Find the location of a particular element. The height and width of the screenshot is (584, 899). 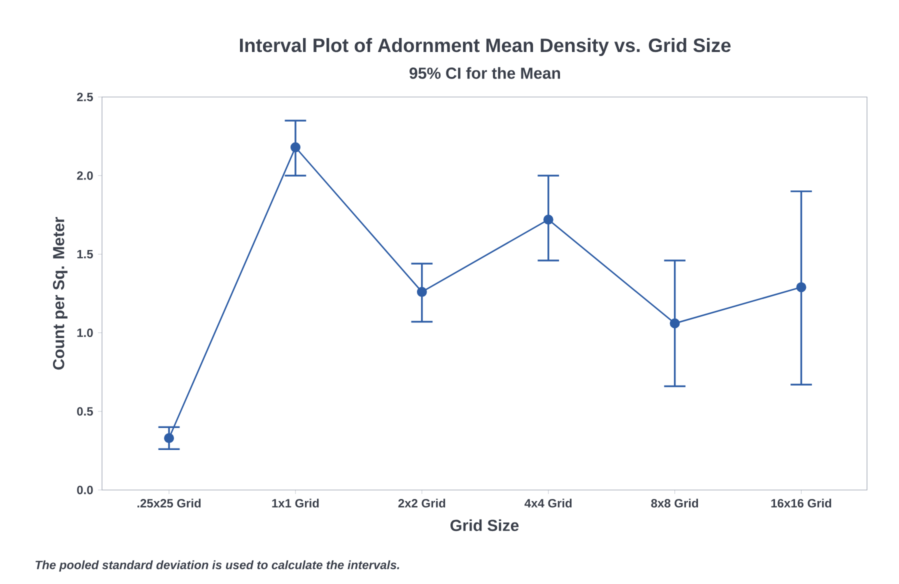

x-tick-label: 1x1 Grid is located at coordinates (295, 503).